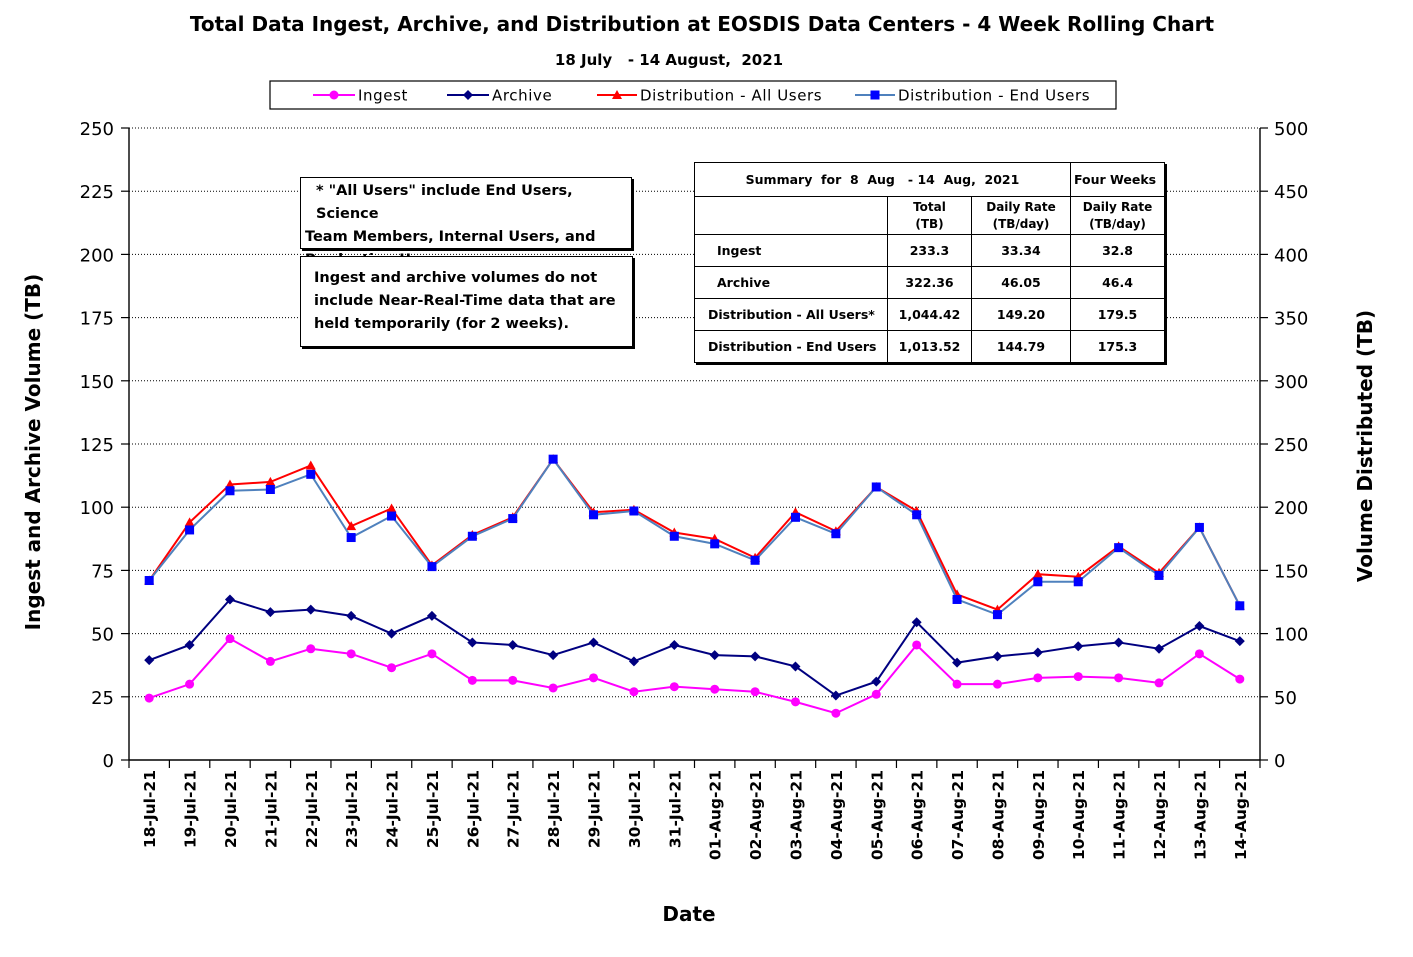  I want to click on y-left-tick-label: 200, so click(97, 255).